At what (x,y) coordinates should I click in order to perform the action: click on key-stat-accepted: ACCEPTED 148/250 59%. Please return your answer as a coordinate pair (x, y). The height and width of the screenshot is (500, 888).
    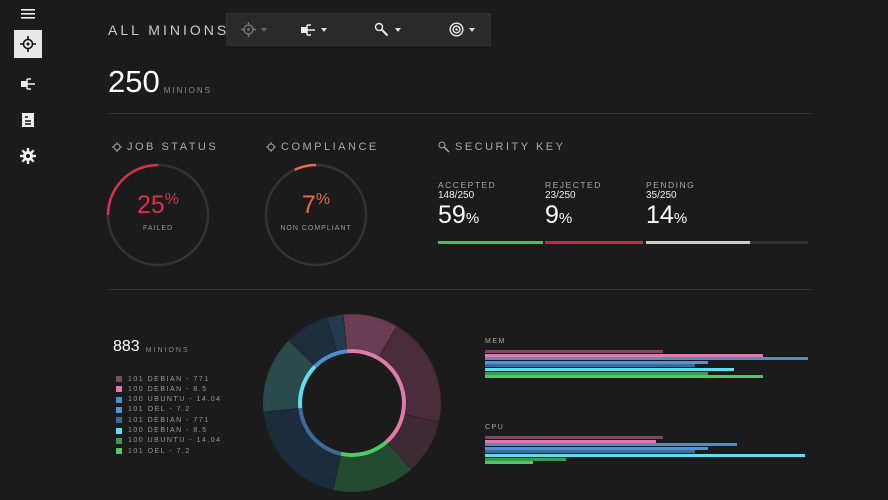
    Looking at the image, I should click on (467, 205).